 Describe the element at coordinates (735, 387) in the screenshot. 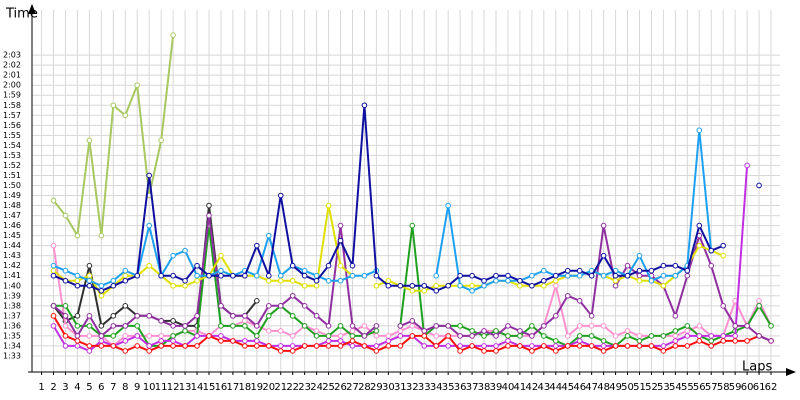

I see `x-tick-label: 59` at that location.